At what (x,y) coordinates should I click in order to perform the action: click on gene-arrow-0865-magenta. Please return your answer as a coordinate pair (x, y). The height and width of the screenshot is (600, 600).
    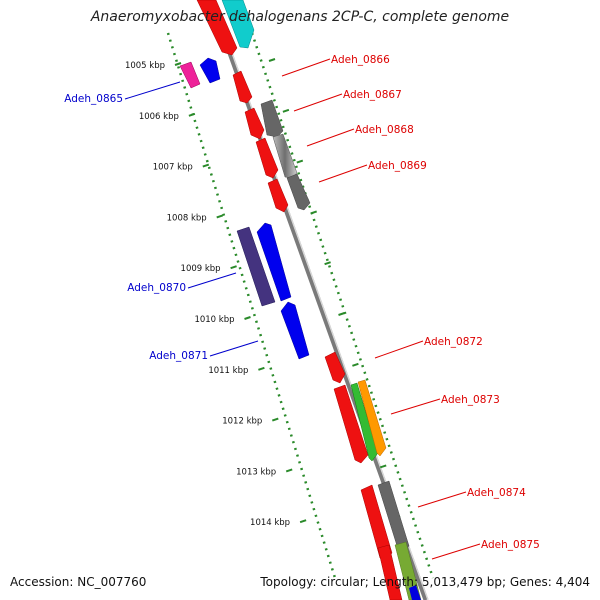
    Looking at the image, I should click on (190, 75).